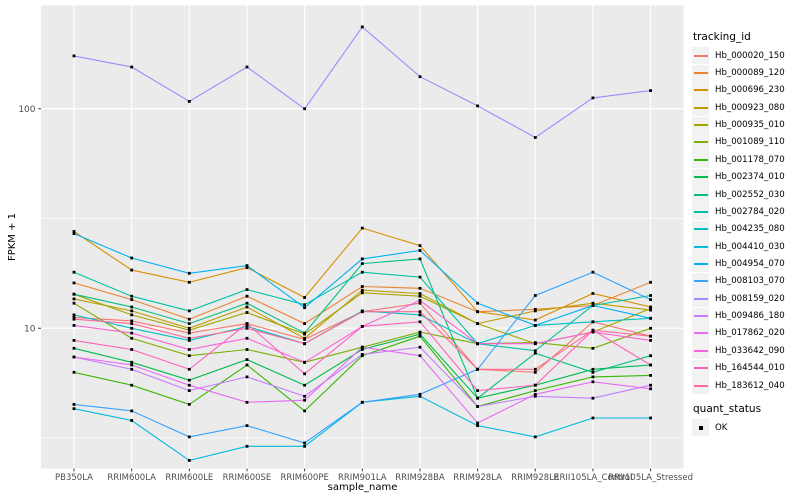  What do you see at coordinates (12, 237) in the screenshot?
I see `y-axis-title: FPKM + 1` at bounding box center [12, 237].